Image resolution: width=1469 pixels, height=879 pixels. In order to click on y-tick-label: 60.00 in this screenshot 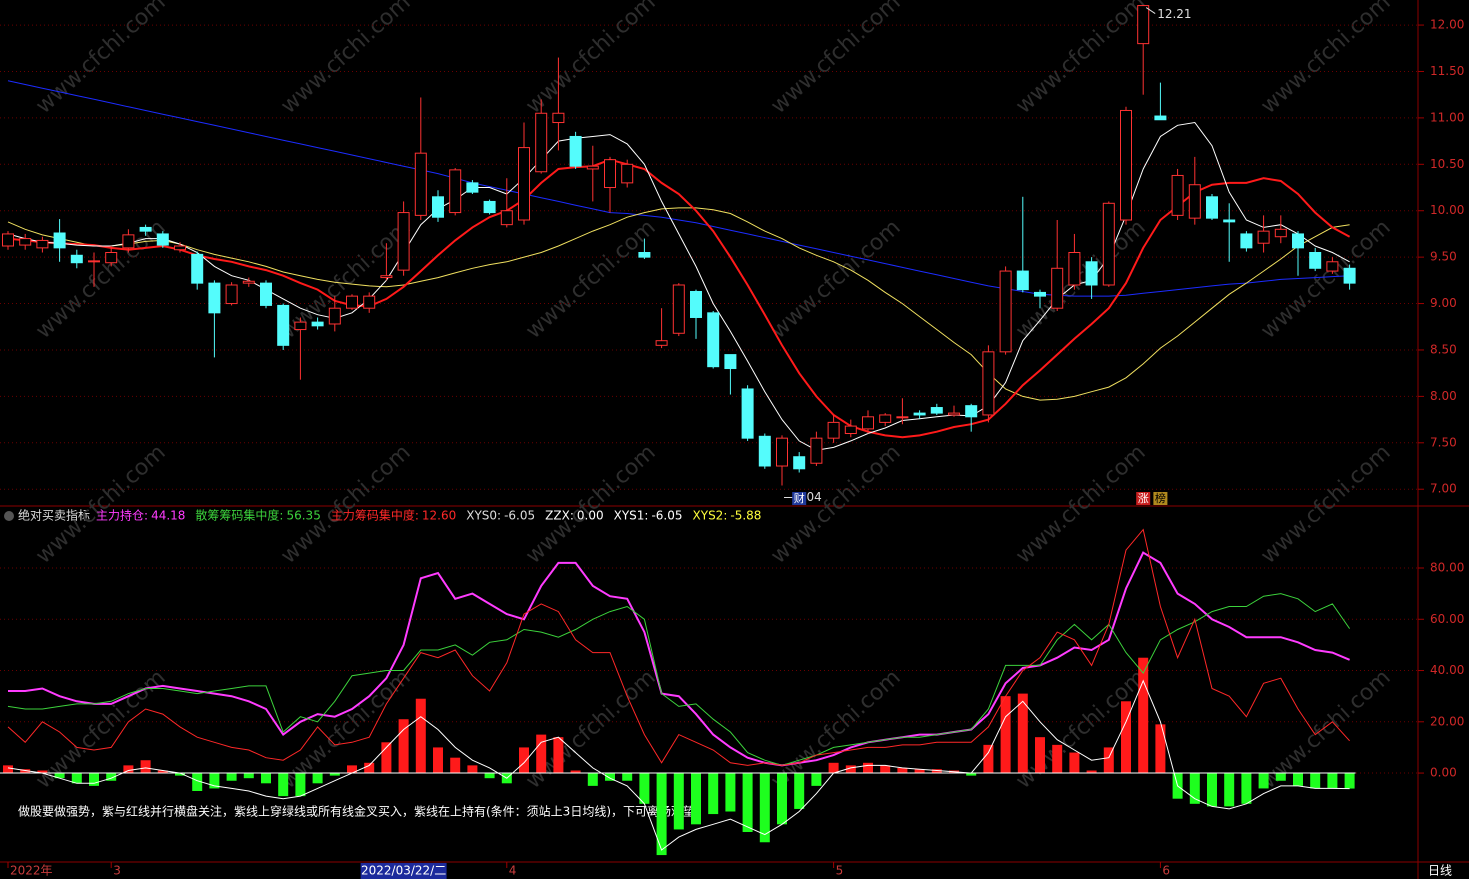, I will do `click(1447, 619)`.